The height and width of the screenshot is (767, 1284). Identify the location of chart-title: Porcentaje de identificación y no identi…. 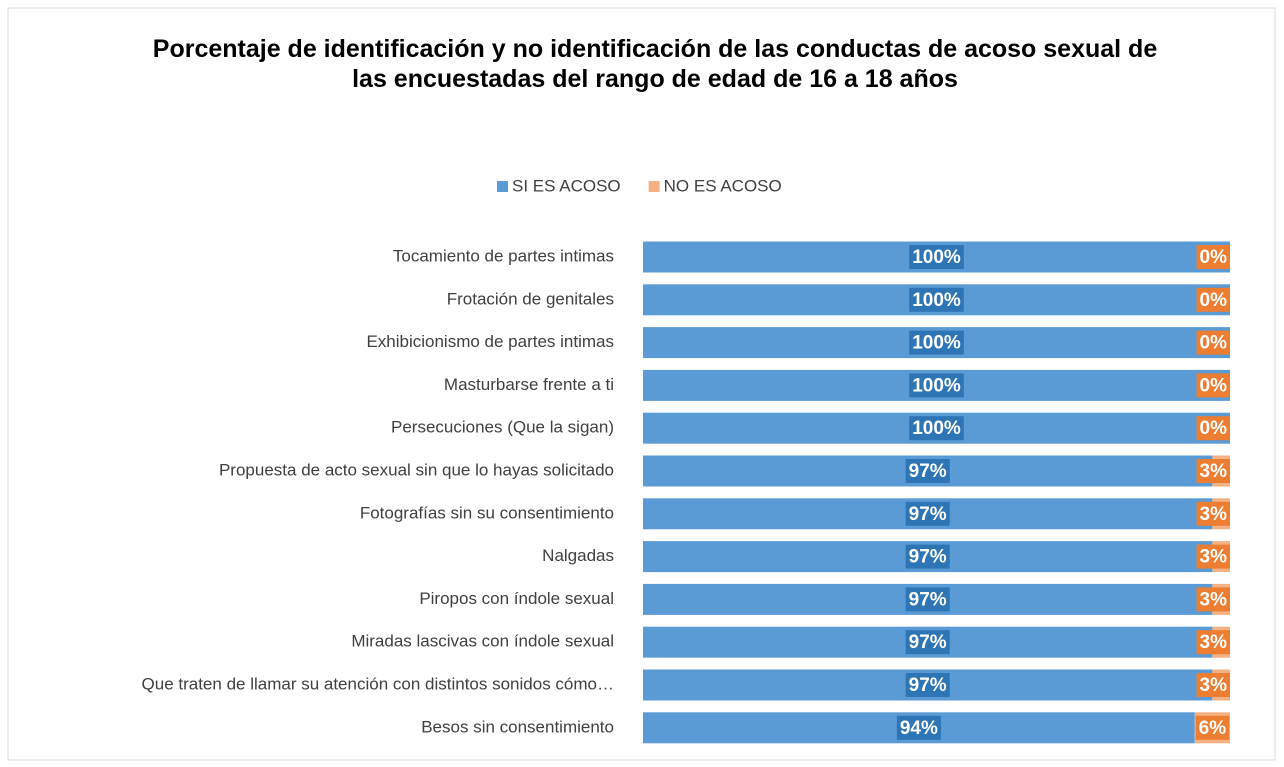
(655, 64).